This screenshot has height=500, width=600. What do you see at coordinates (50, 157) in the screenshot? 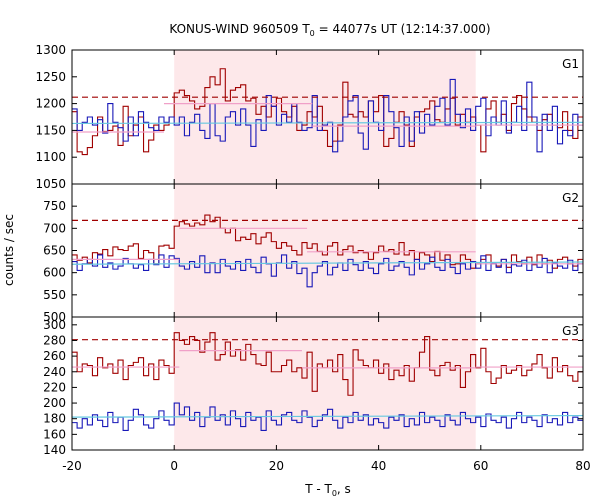
I see `y-tick-label: 1100` at bounding box center [50, 157].